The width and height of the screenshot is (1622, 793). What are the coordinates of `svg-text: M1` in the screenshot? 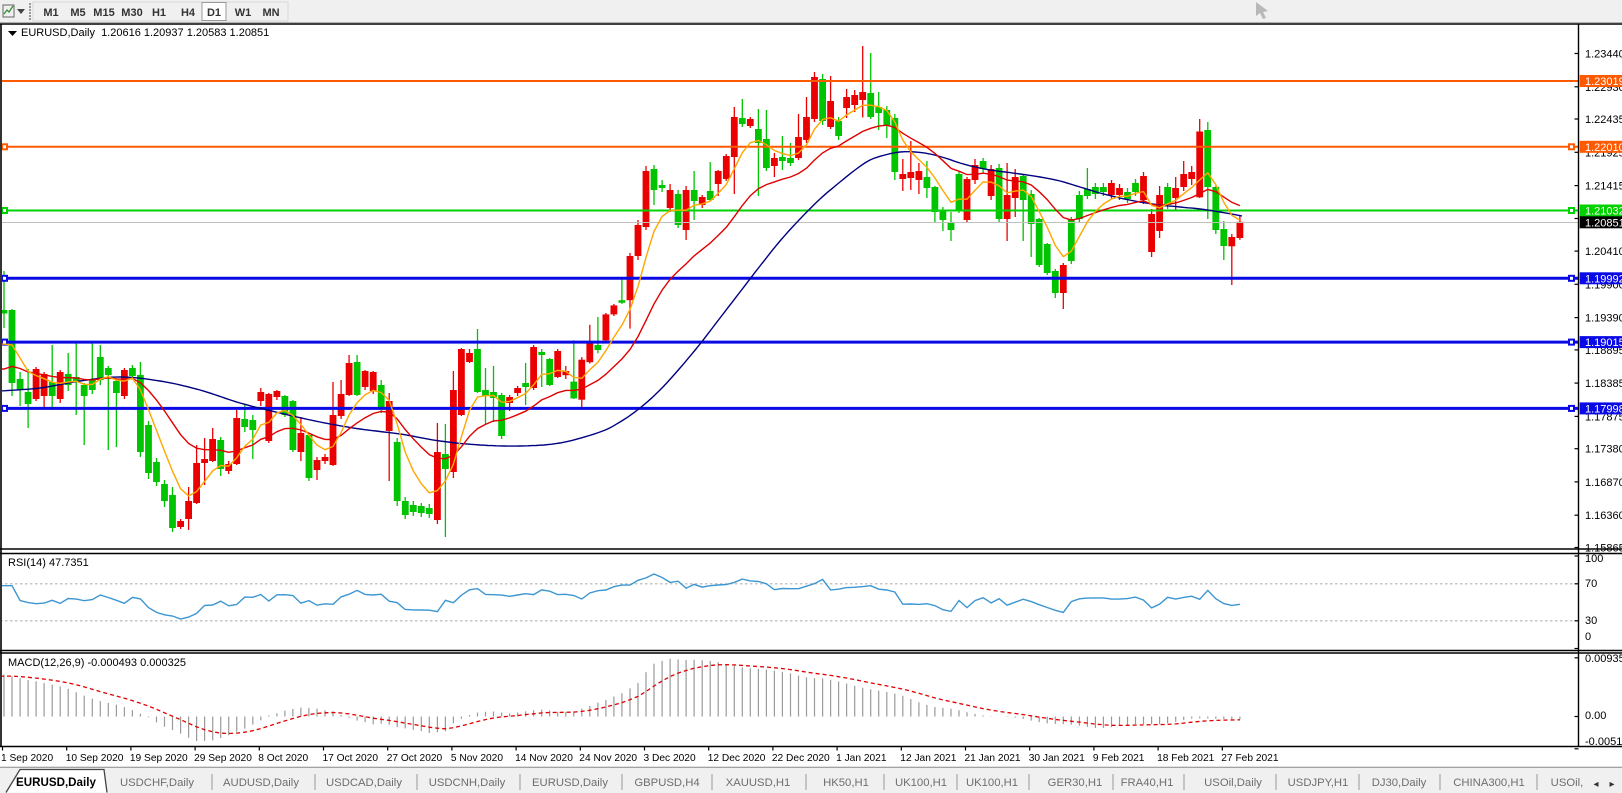 It's located at (50, 13).